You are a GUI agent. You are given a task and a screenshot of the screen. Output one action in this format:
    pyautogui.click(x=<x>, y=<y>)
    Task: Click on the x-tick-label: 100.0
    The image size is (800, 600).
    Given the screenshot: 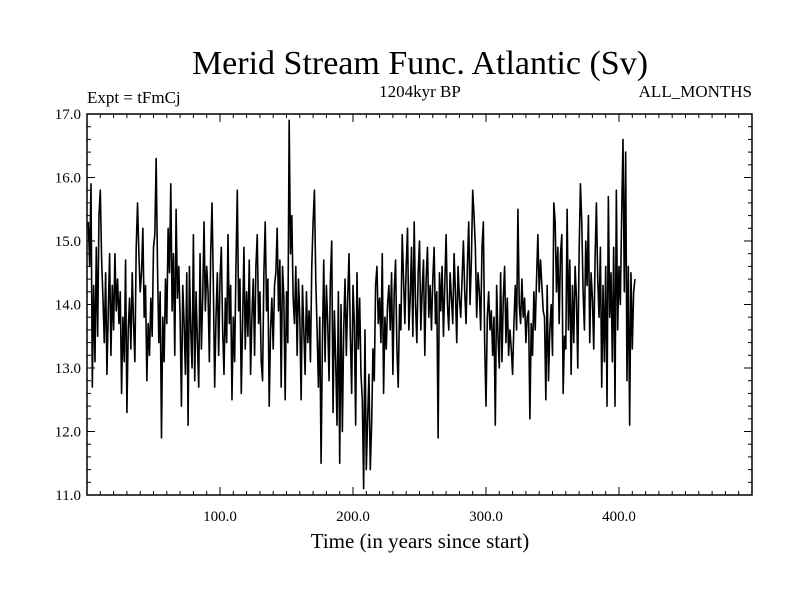 What is the action you would take?
    pyautogui.click(x=220, y=517)
    